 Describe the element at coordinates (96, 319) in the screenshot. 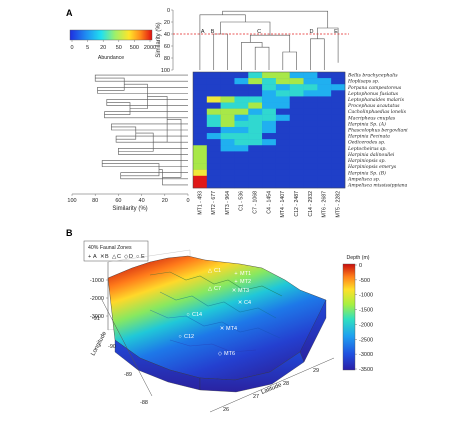

I see `longitude-tick: -91` at that location.